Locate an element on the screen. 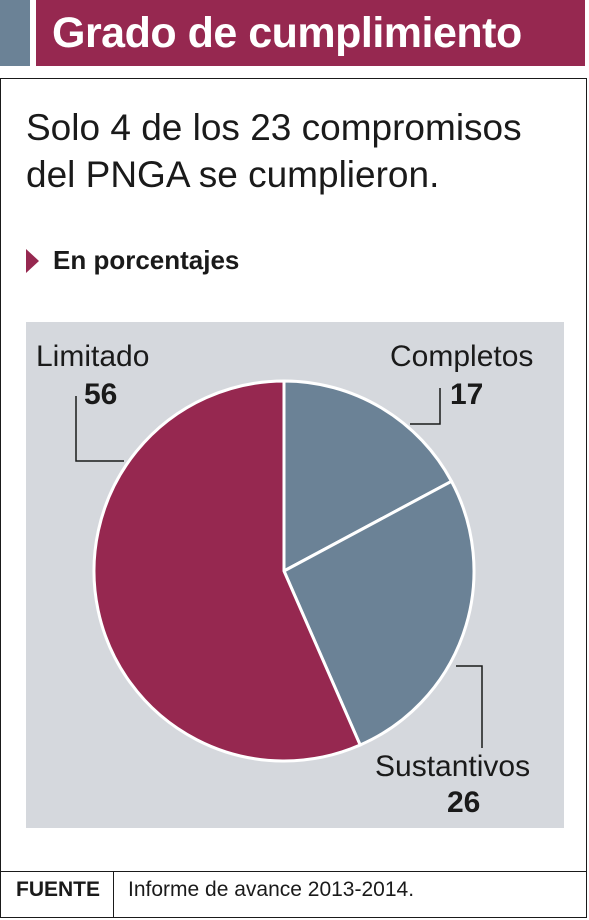 Image resolution: width=589 pixels, height=920 pixels. sustantivos-value: 26 is located at coordinates (464, 802).